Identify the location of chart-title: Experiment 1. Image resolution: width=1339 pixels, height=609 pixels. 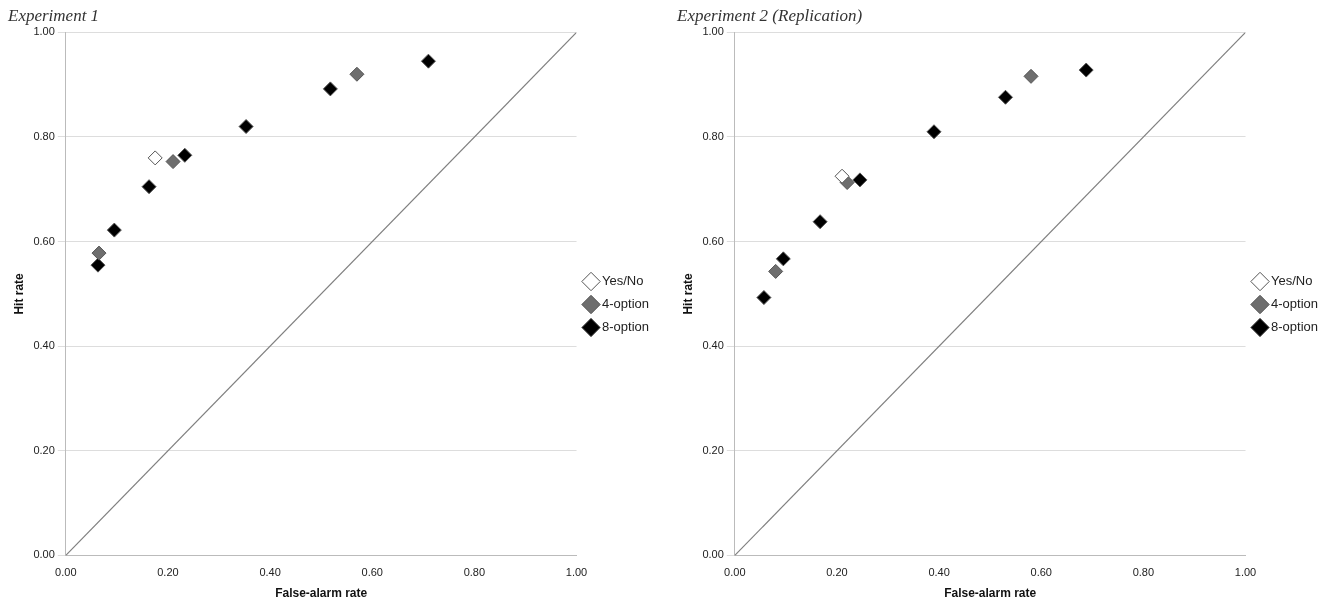
(53, 15).